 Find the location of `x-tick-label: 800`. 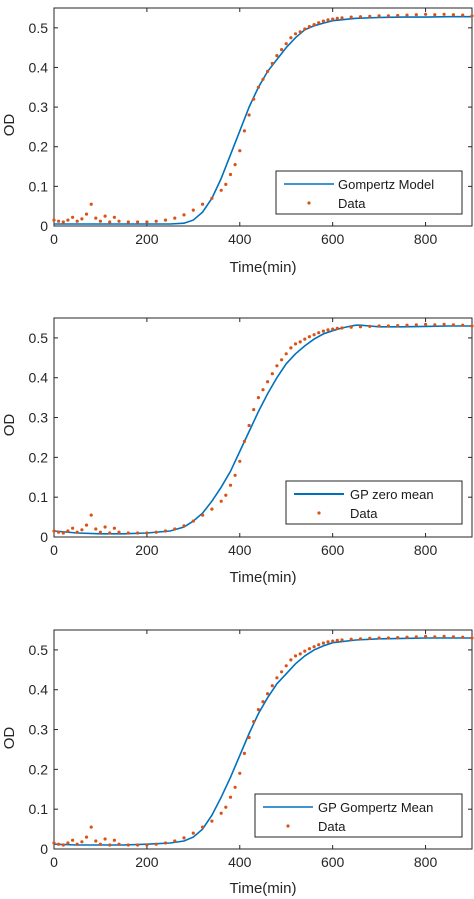

x-tick-label: 800 is located at coordinates (426, 862).